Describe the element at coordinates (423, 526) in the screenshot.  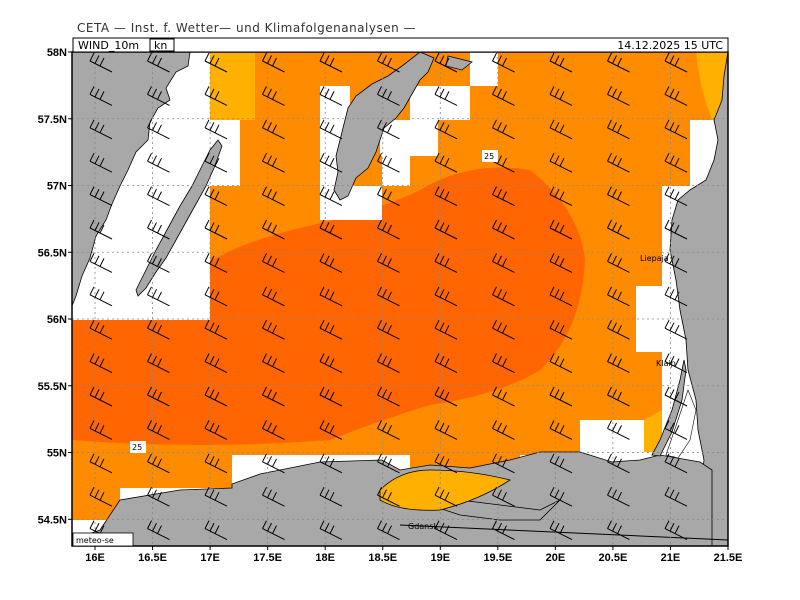
I see `city-gdansk: Gdansk` at that location.